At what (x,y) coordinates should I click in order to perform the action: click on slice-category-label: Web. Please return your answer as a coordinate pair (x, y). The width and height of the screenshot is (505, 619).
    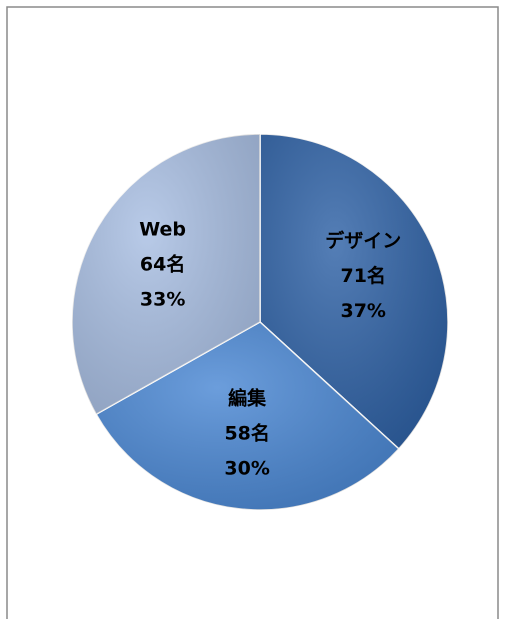
    Looking at the image, I should click on (162, 230).